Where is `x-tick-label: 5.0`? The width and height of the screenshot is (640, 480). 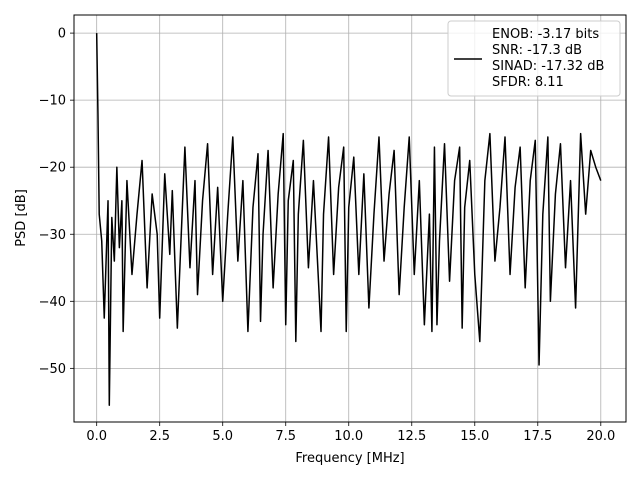 x-tick-label: 5.0 is located at coordinates (222, 436).